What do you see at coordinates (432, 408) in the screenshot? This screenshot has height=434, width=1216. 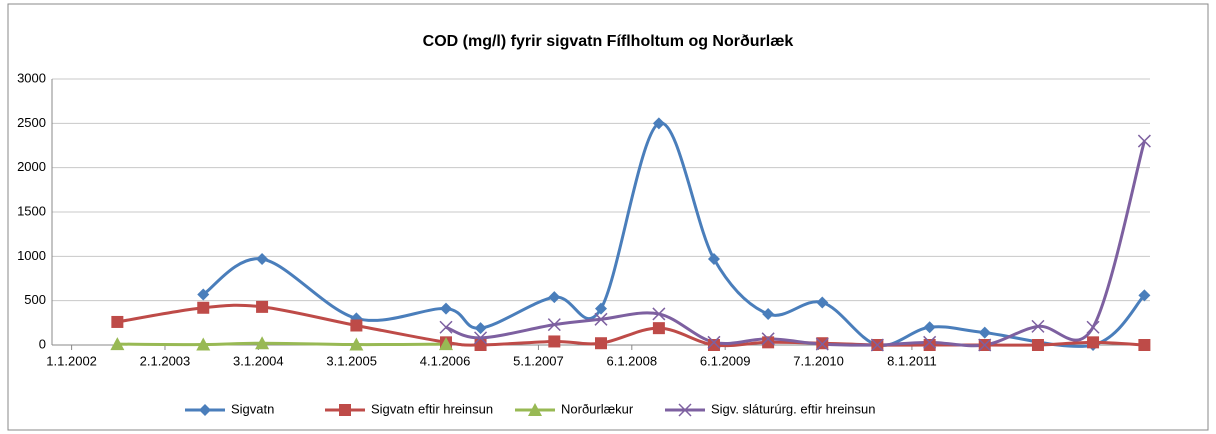 I see `legend-label: Sigvatn eftir hreinsun` at bounding box center [432, 408].